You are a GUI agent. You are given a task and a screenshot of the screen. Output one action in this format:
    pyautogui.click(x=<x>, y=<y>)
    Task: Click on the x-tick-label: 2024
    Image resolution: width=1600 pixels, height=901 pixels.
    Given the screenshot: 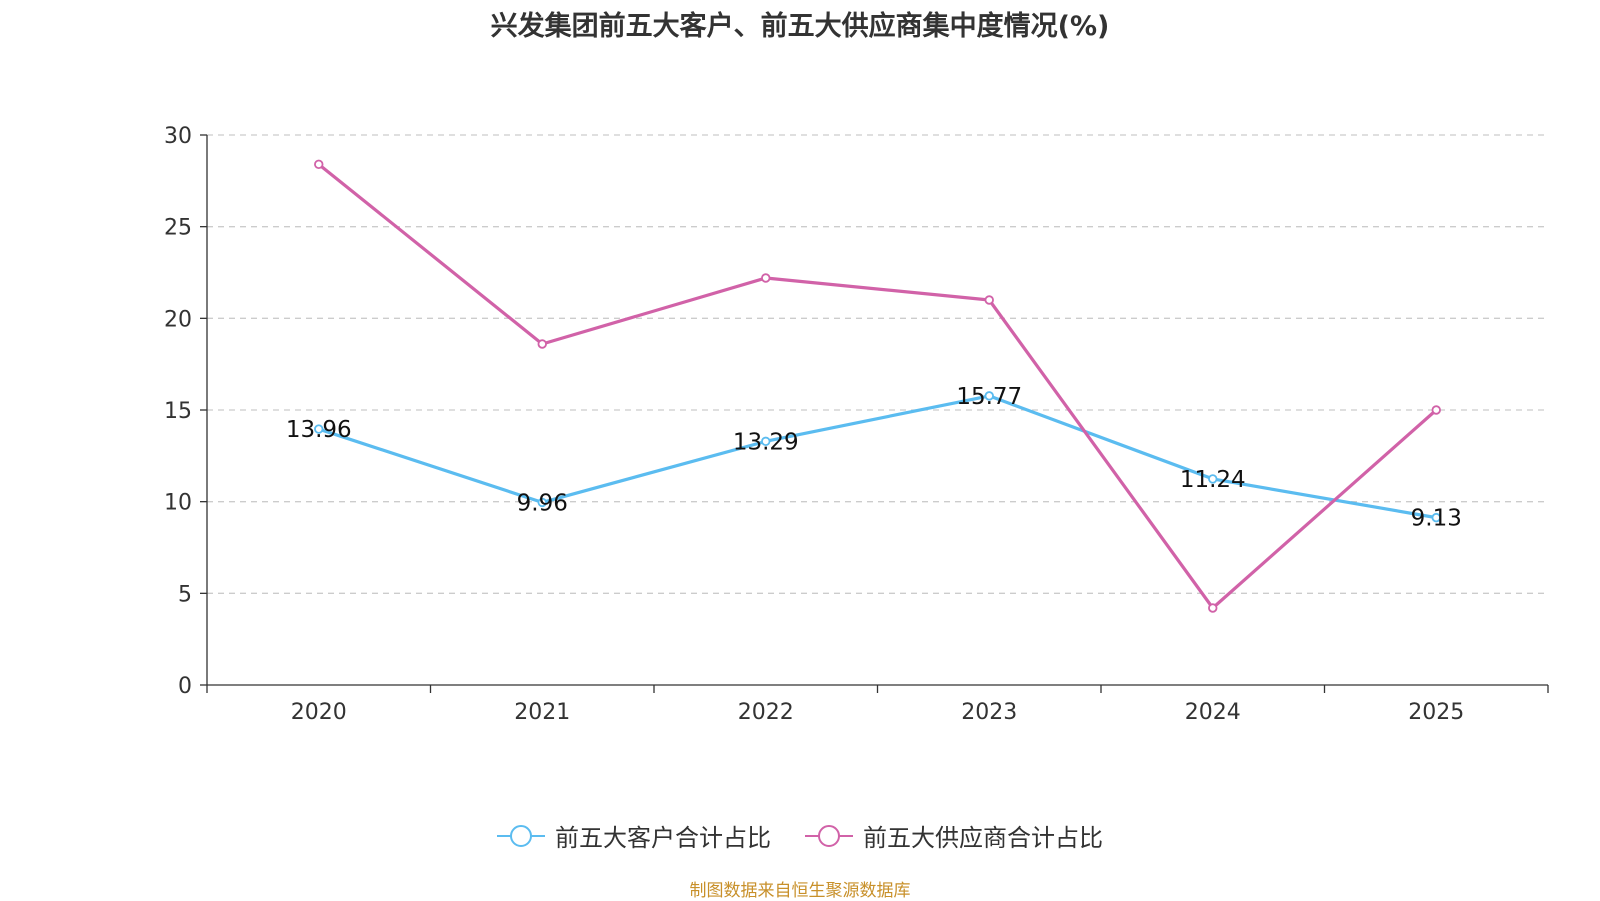 What is the action you would take?
    pyautogui.click(x=1213, y=712)
    